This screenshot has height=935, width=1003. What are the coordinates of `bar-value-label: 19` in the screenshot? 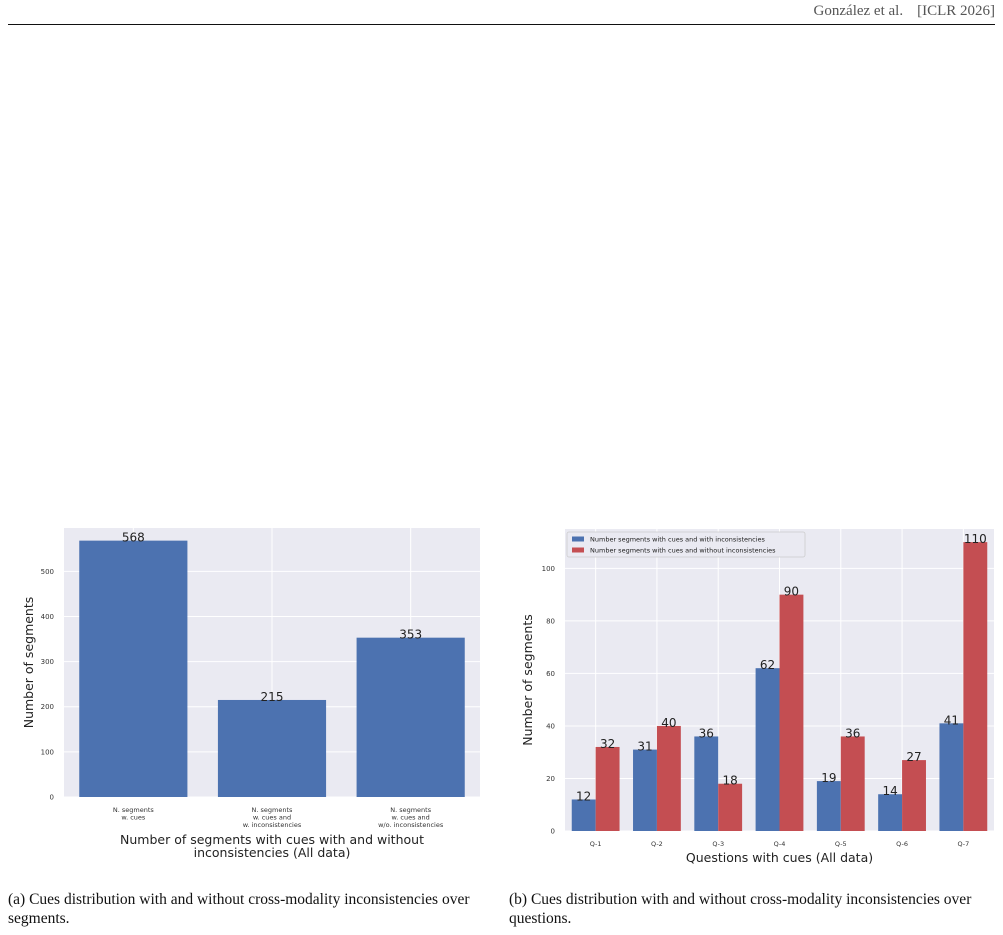 It's located at (828, 778).